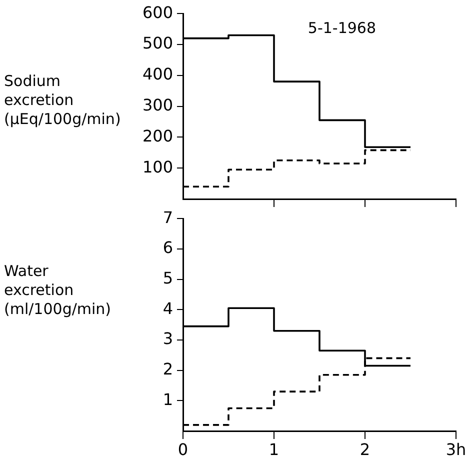  Describe the element at coordinates (157, 136) in the screenshot. I see `y-tick-label: 200` at that location.